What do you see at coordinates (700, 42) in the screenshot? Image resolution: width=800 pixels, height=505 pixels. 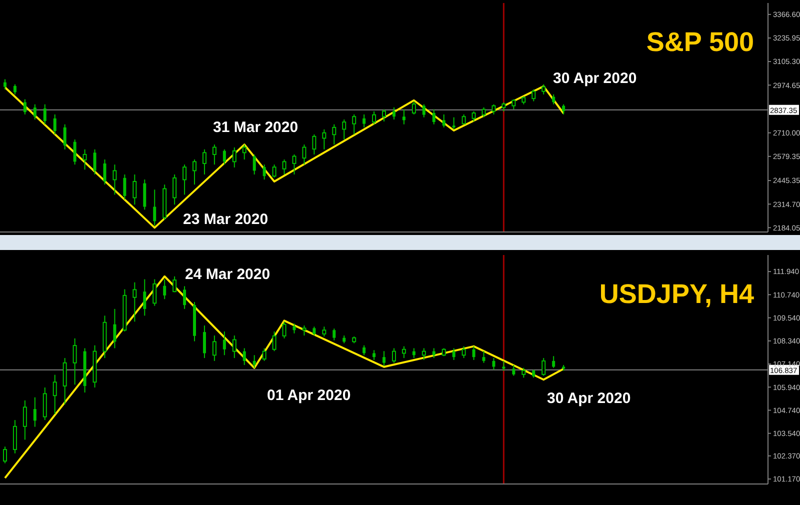 I see `text: S&P 500` at bounding box center [700, 42].